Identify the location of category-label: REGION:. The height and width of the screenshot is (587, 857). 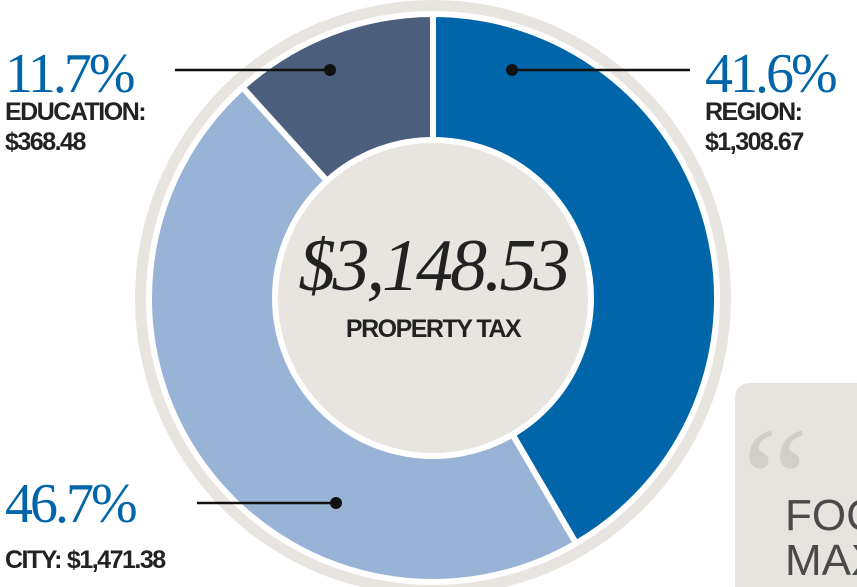
(753, 112).